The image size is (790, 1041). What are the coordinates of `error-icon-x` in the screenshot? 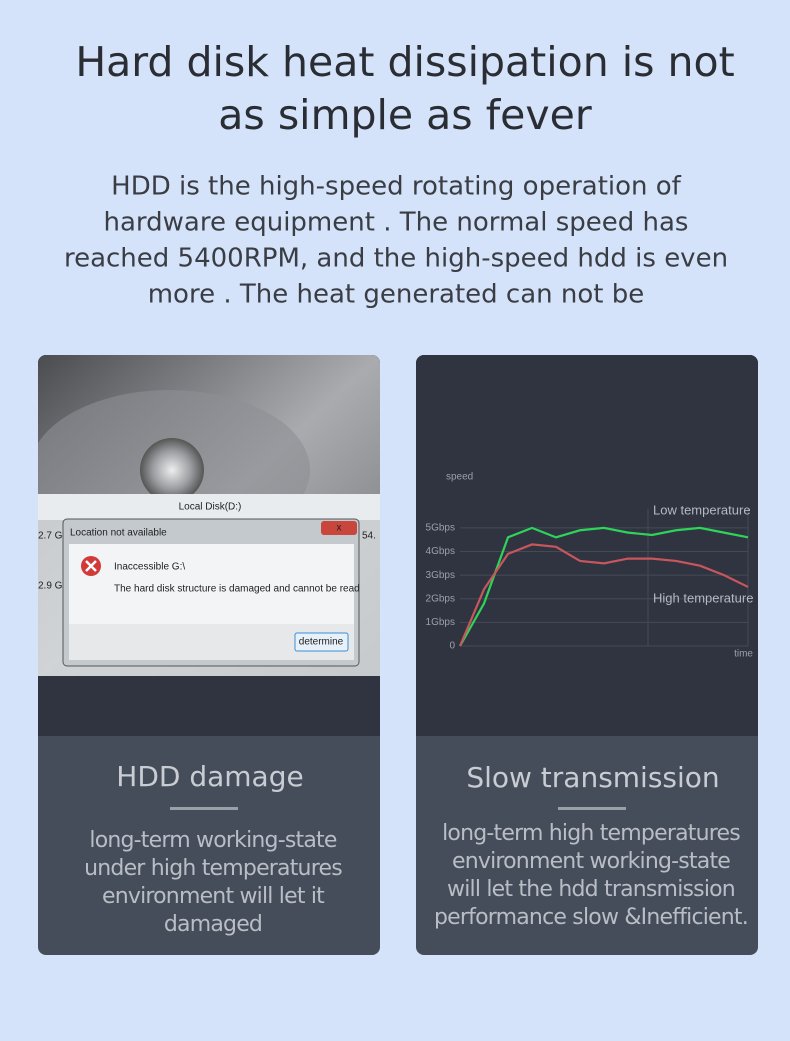 It's located at (91, 566).